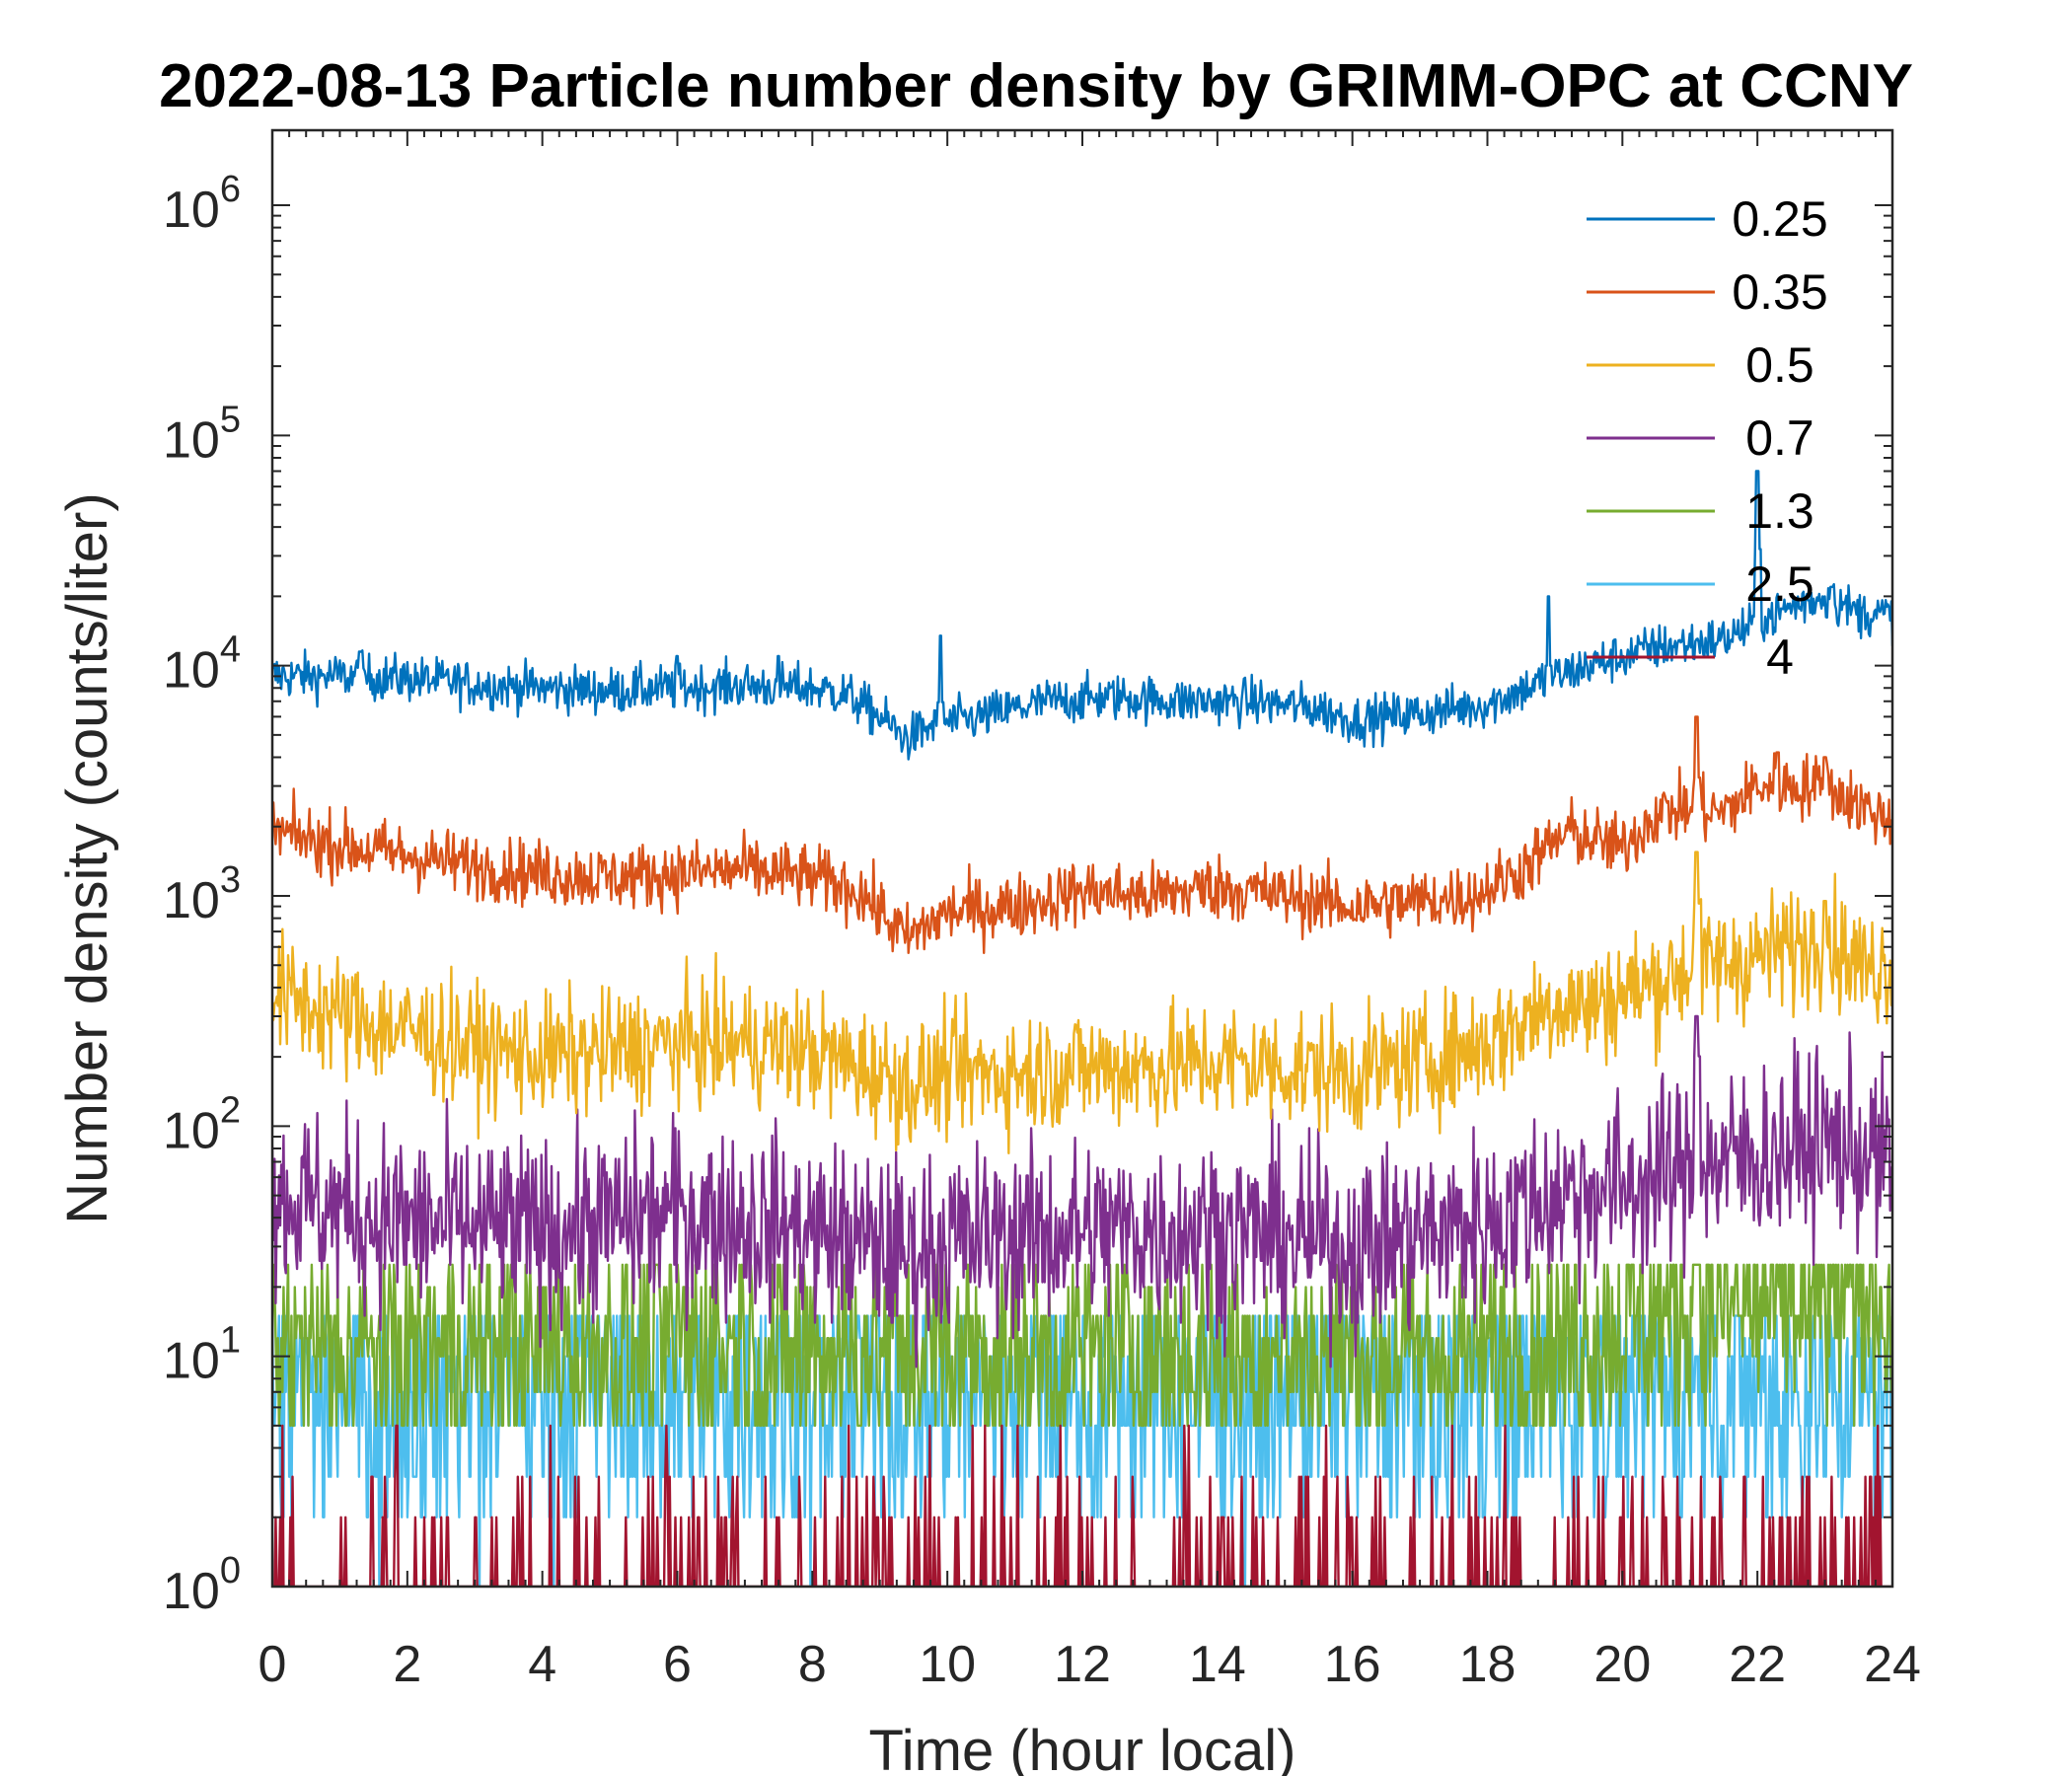 The image size is (2072, 1776). Describe the element at coordinates (1352, 1665) in the screenshot. I see `x-tick-label: 16` at that location.